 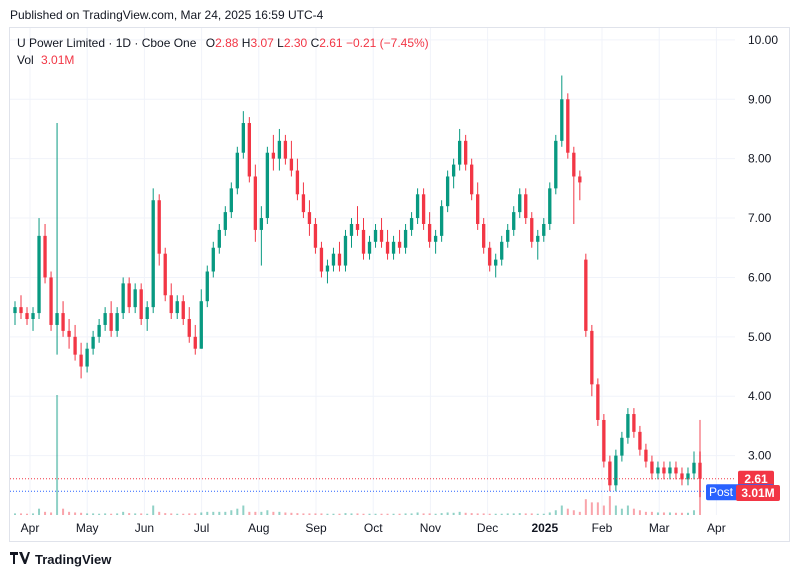 I want to click on price-tags: 2.61Post2.403.01M, so click(x=743, y=485).